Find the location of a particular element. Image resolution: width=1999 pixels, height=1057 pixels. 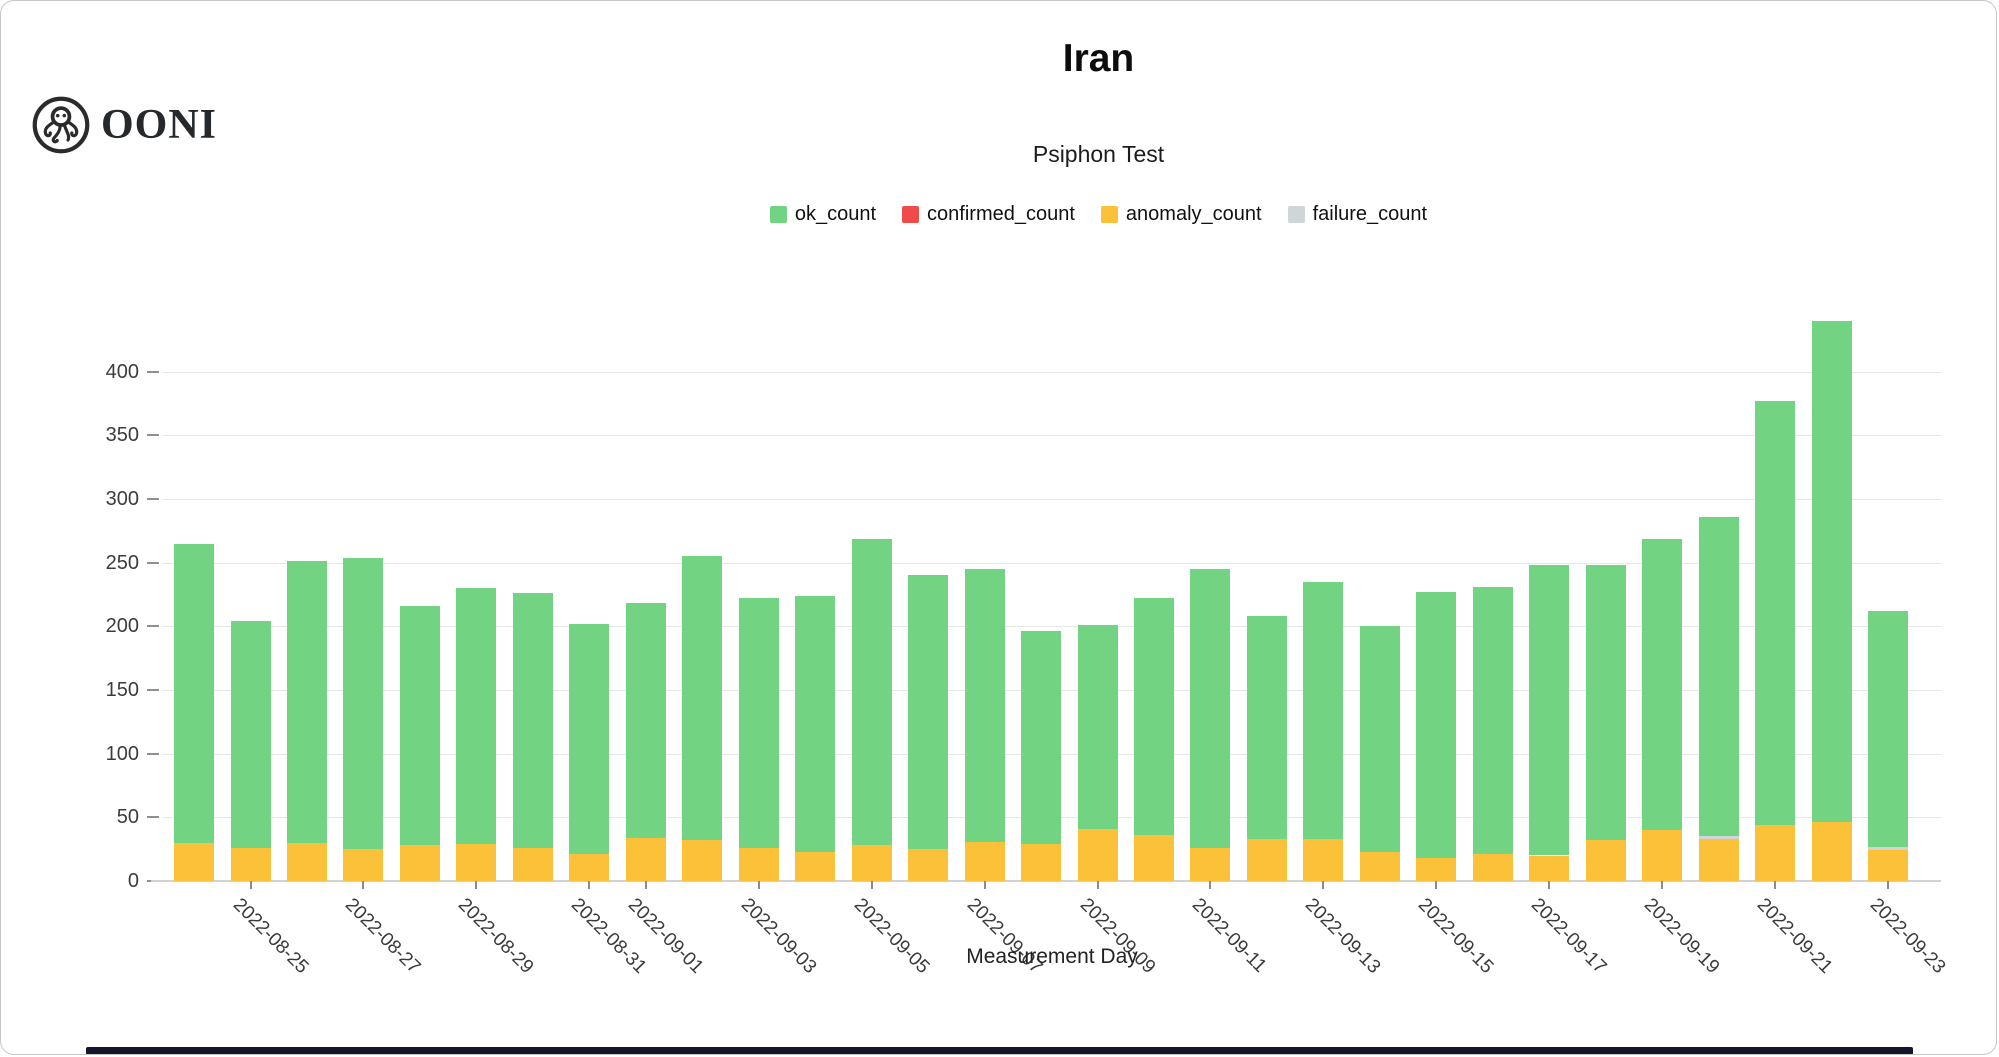

bar-2022-09-18-anomaly_count is located at coordinates (1605, 860).